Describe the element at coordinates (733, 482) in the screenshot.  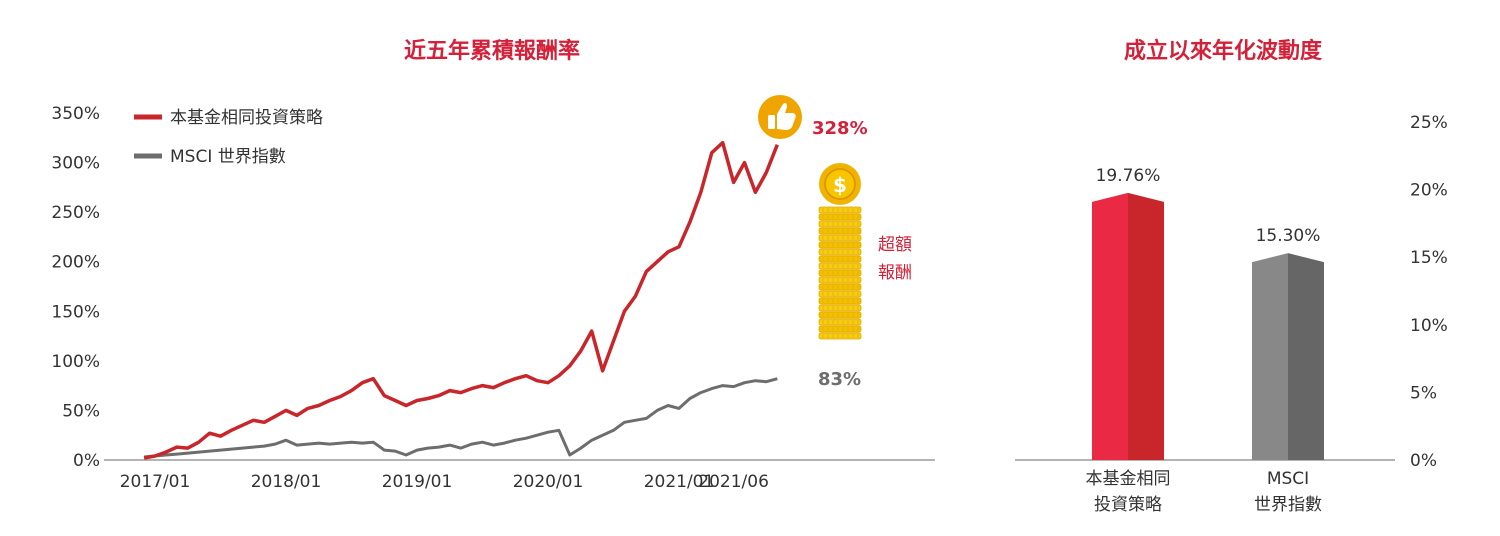
I see `x-tick-label: 2021/06` at that location.